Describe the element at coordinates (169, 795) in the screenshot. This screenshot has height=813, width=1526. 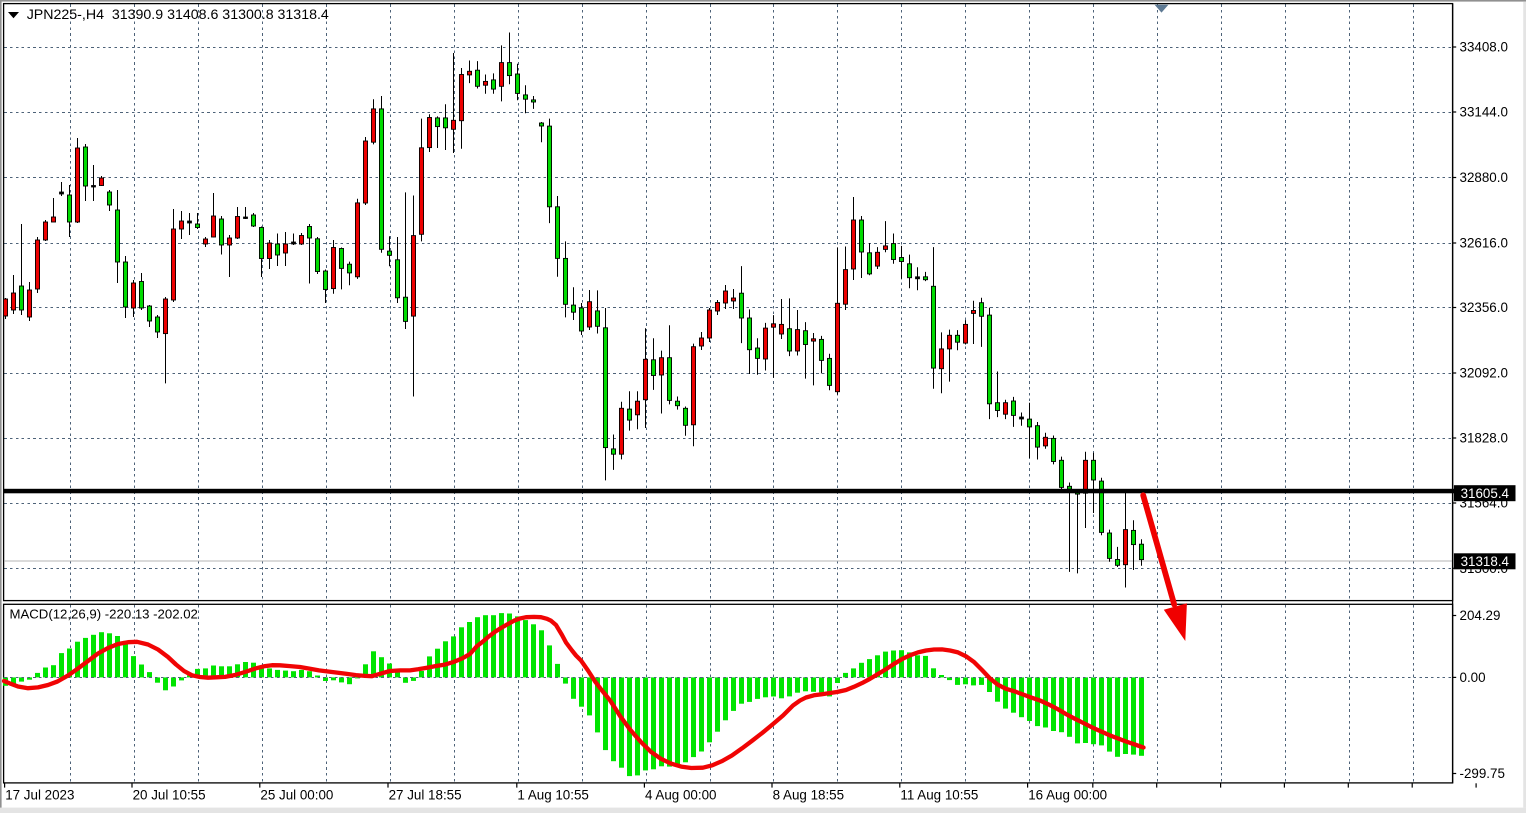
I see `svg-text: 20 Jul 10:55` at that location.